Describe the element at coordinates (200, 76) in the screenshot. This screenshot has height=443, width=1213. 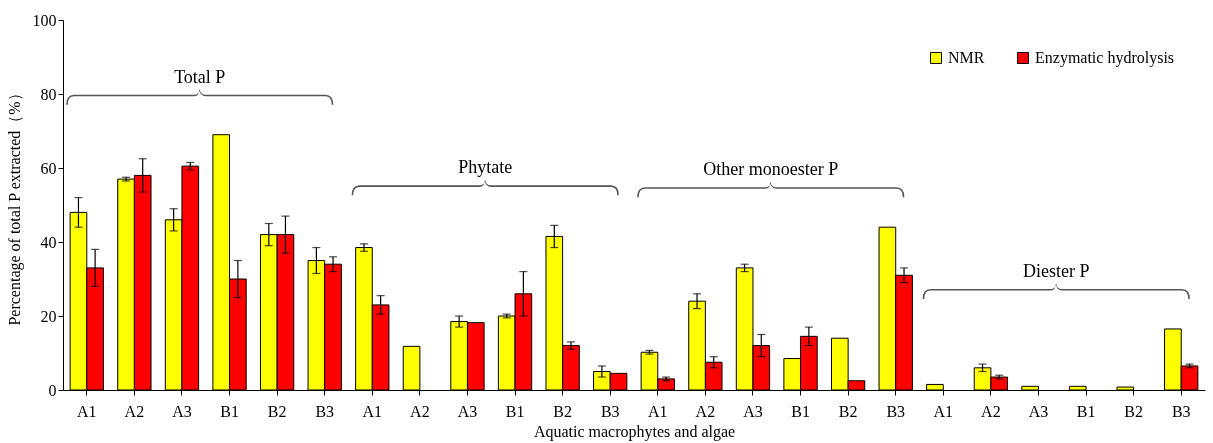
I see `annotation: Total P` at that location.